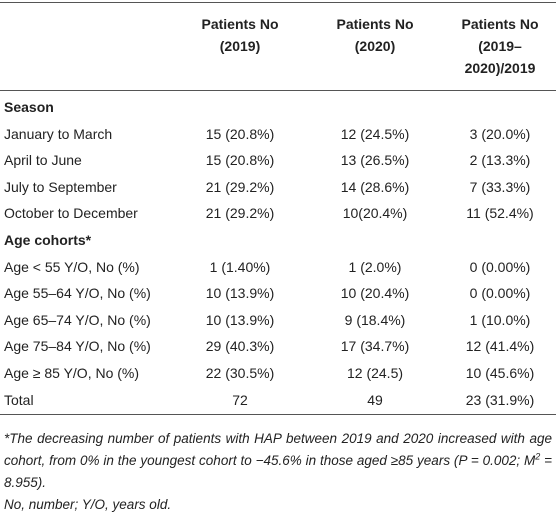 The height and width of the screenshot is (516, 556). What do you see at coordinates (375, 346) in the screenshot?
I see `cell: 17 (34.7%)` at bounding box center [375, 346].